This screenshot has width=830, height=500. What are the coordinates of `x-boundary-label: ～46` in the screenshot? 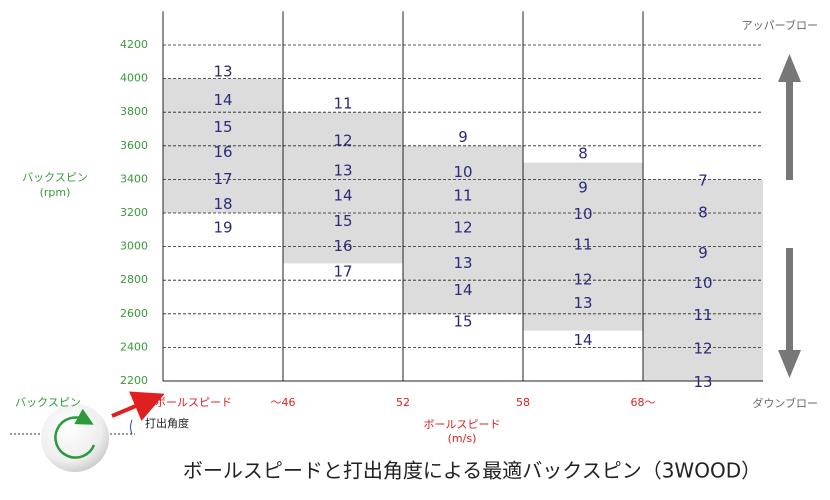 It's located at (283, 402).